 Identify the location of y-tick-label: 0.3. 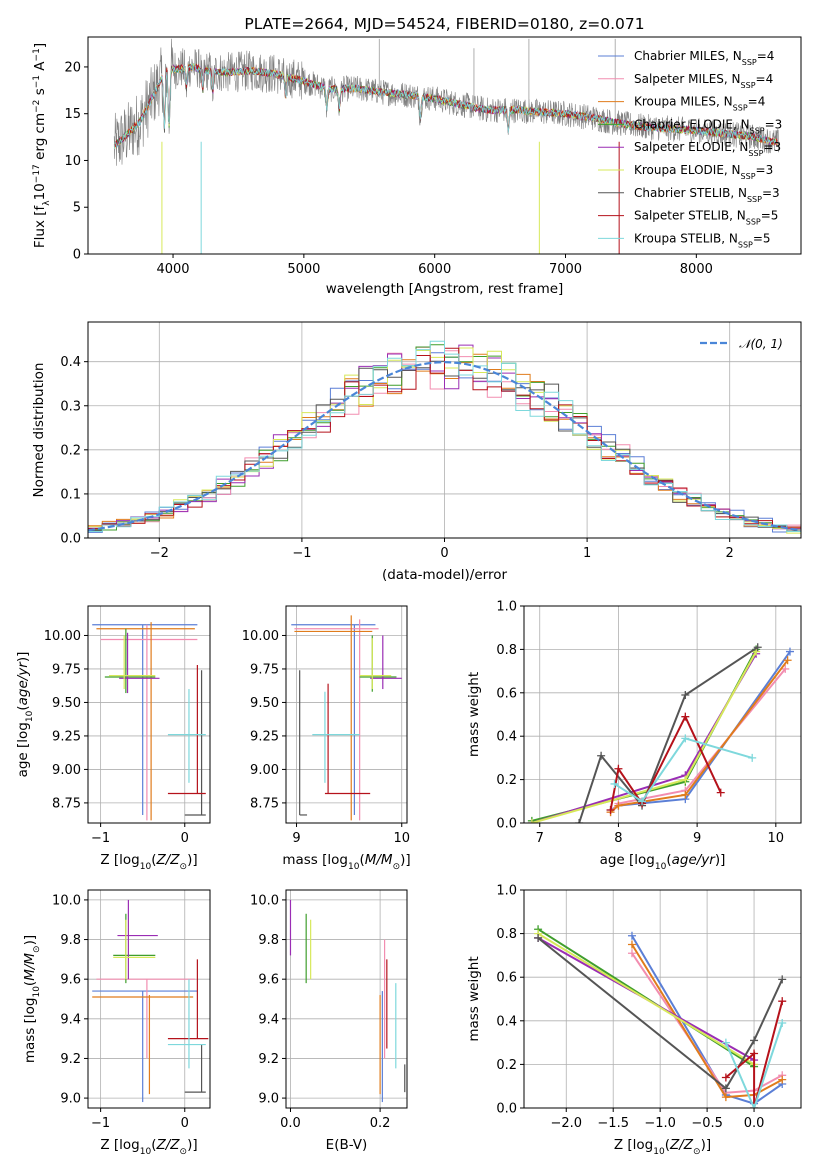
(70, 406).